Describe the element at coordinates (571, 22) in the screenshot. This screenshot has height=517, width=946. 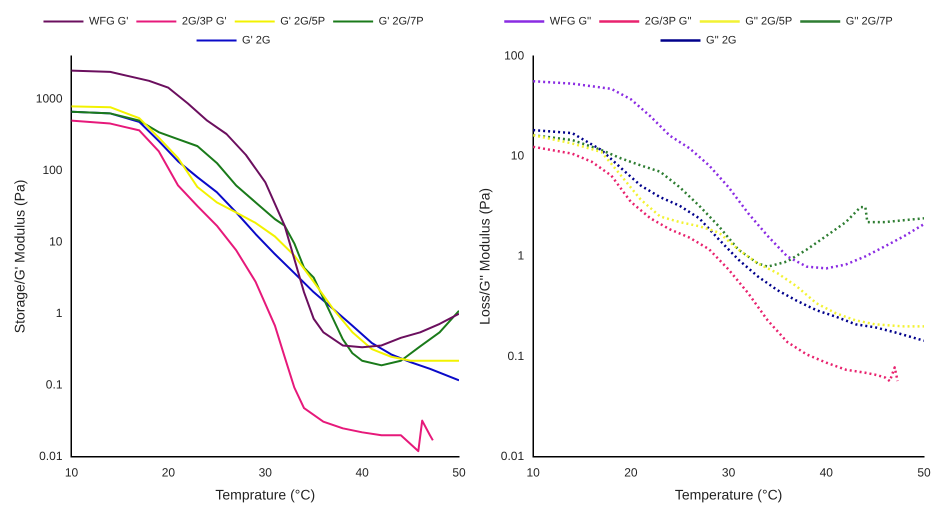
I see `legend-label: WFG G''` at that location.